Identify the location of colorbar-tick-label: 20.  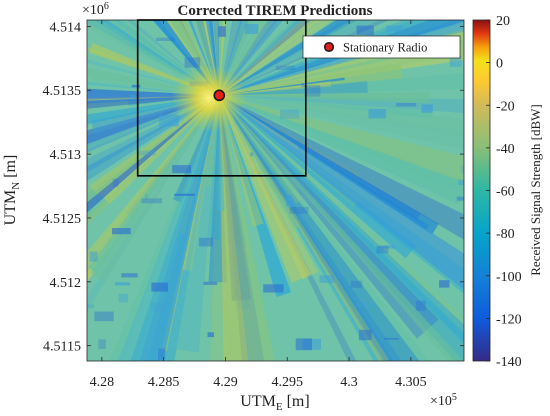
(503, 21).